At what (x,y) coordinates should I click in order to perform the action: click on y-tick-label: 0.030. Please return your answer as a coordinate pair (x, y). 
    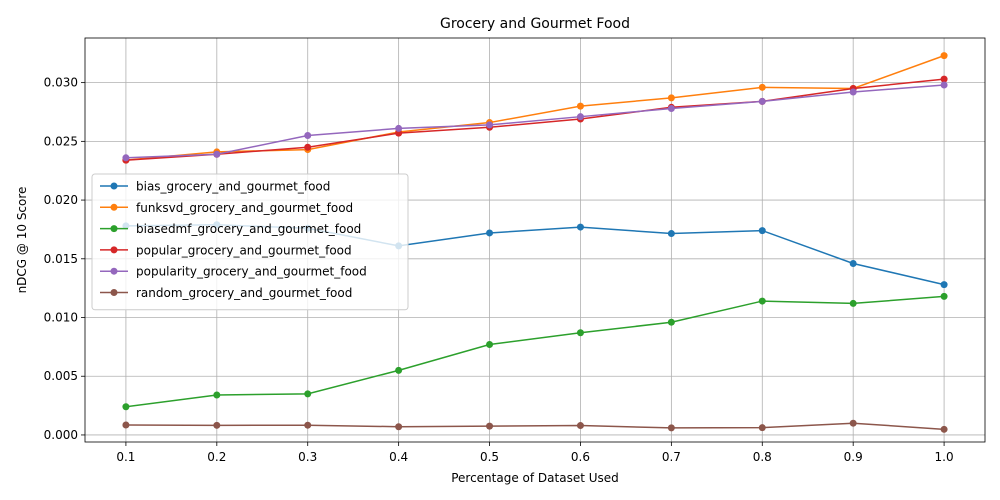
    Looking at the image, I should click on (61, 83).